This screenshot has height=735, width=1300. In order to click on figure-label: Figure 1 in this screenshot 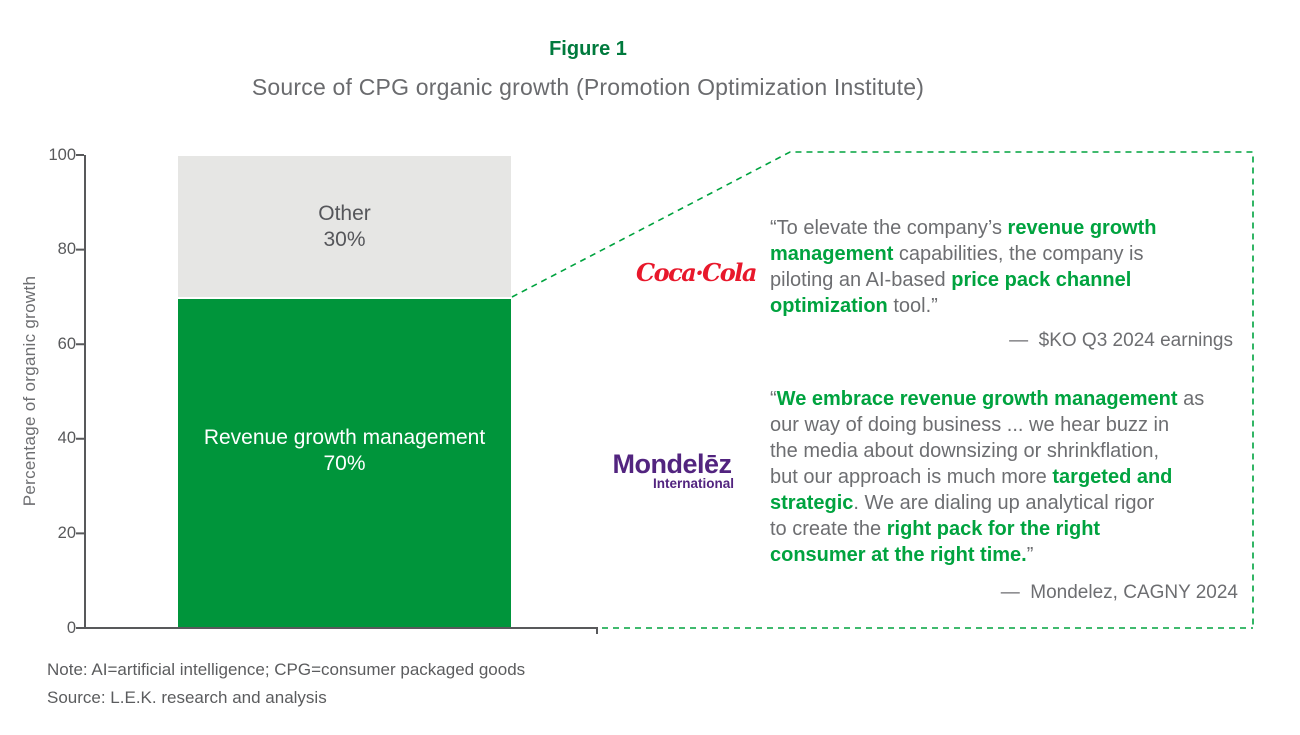, I will do `click(588, 49)`.